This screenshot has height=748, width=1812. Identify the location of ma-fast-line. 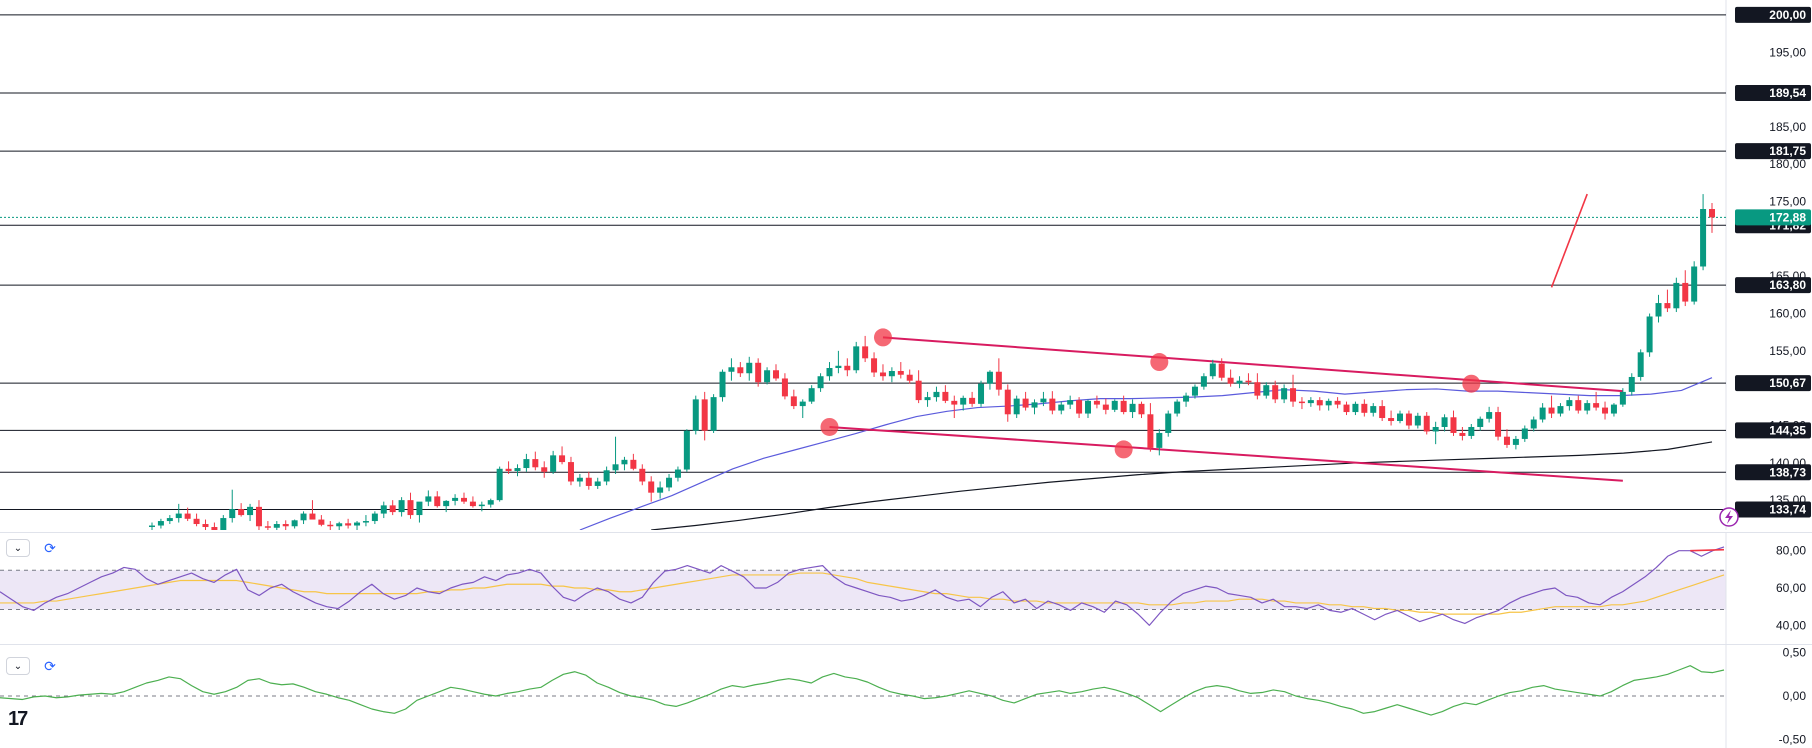
(1146, 453).